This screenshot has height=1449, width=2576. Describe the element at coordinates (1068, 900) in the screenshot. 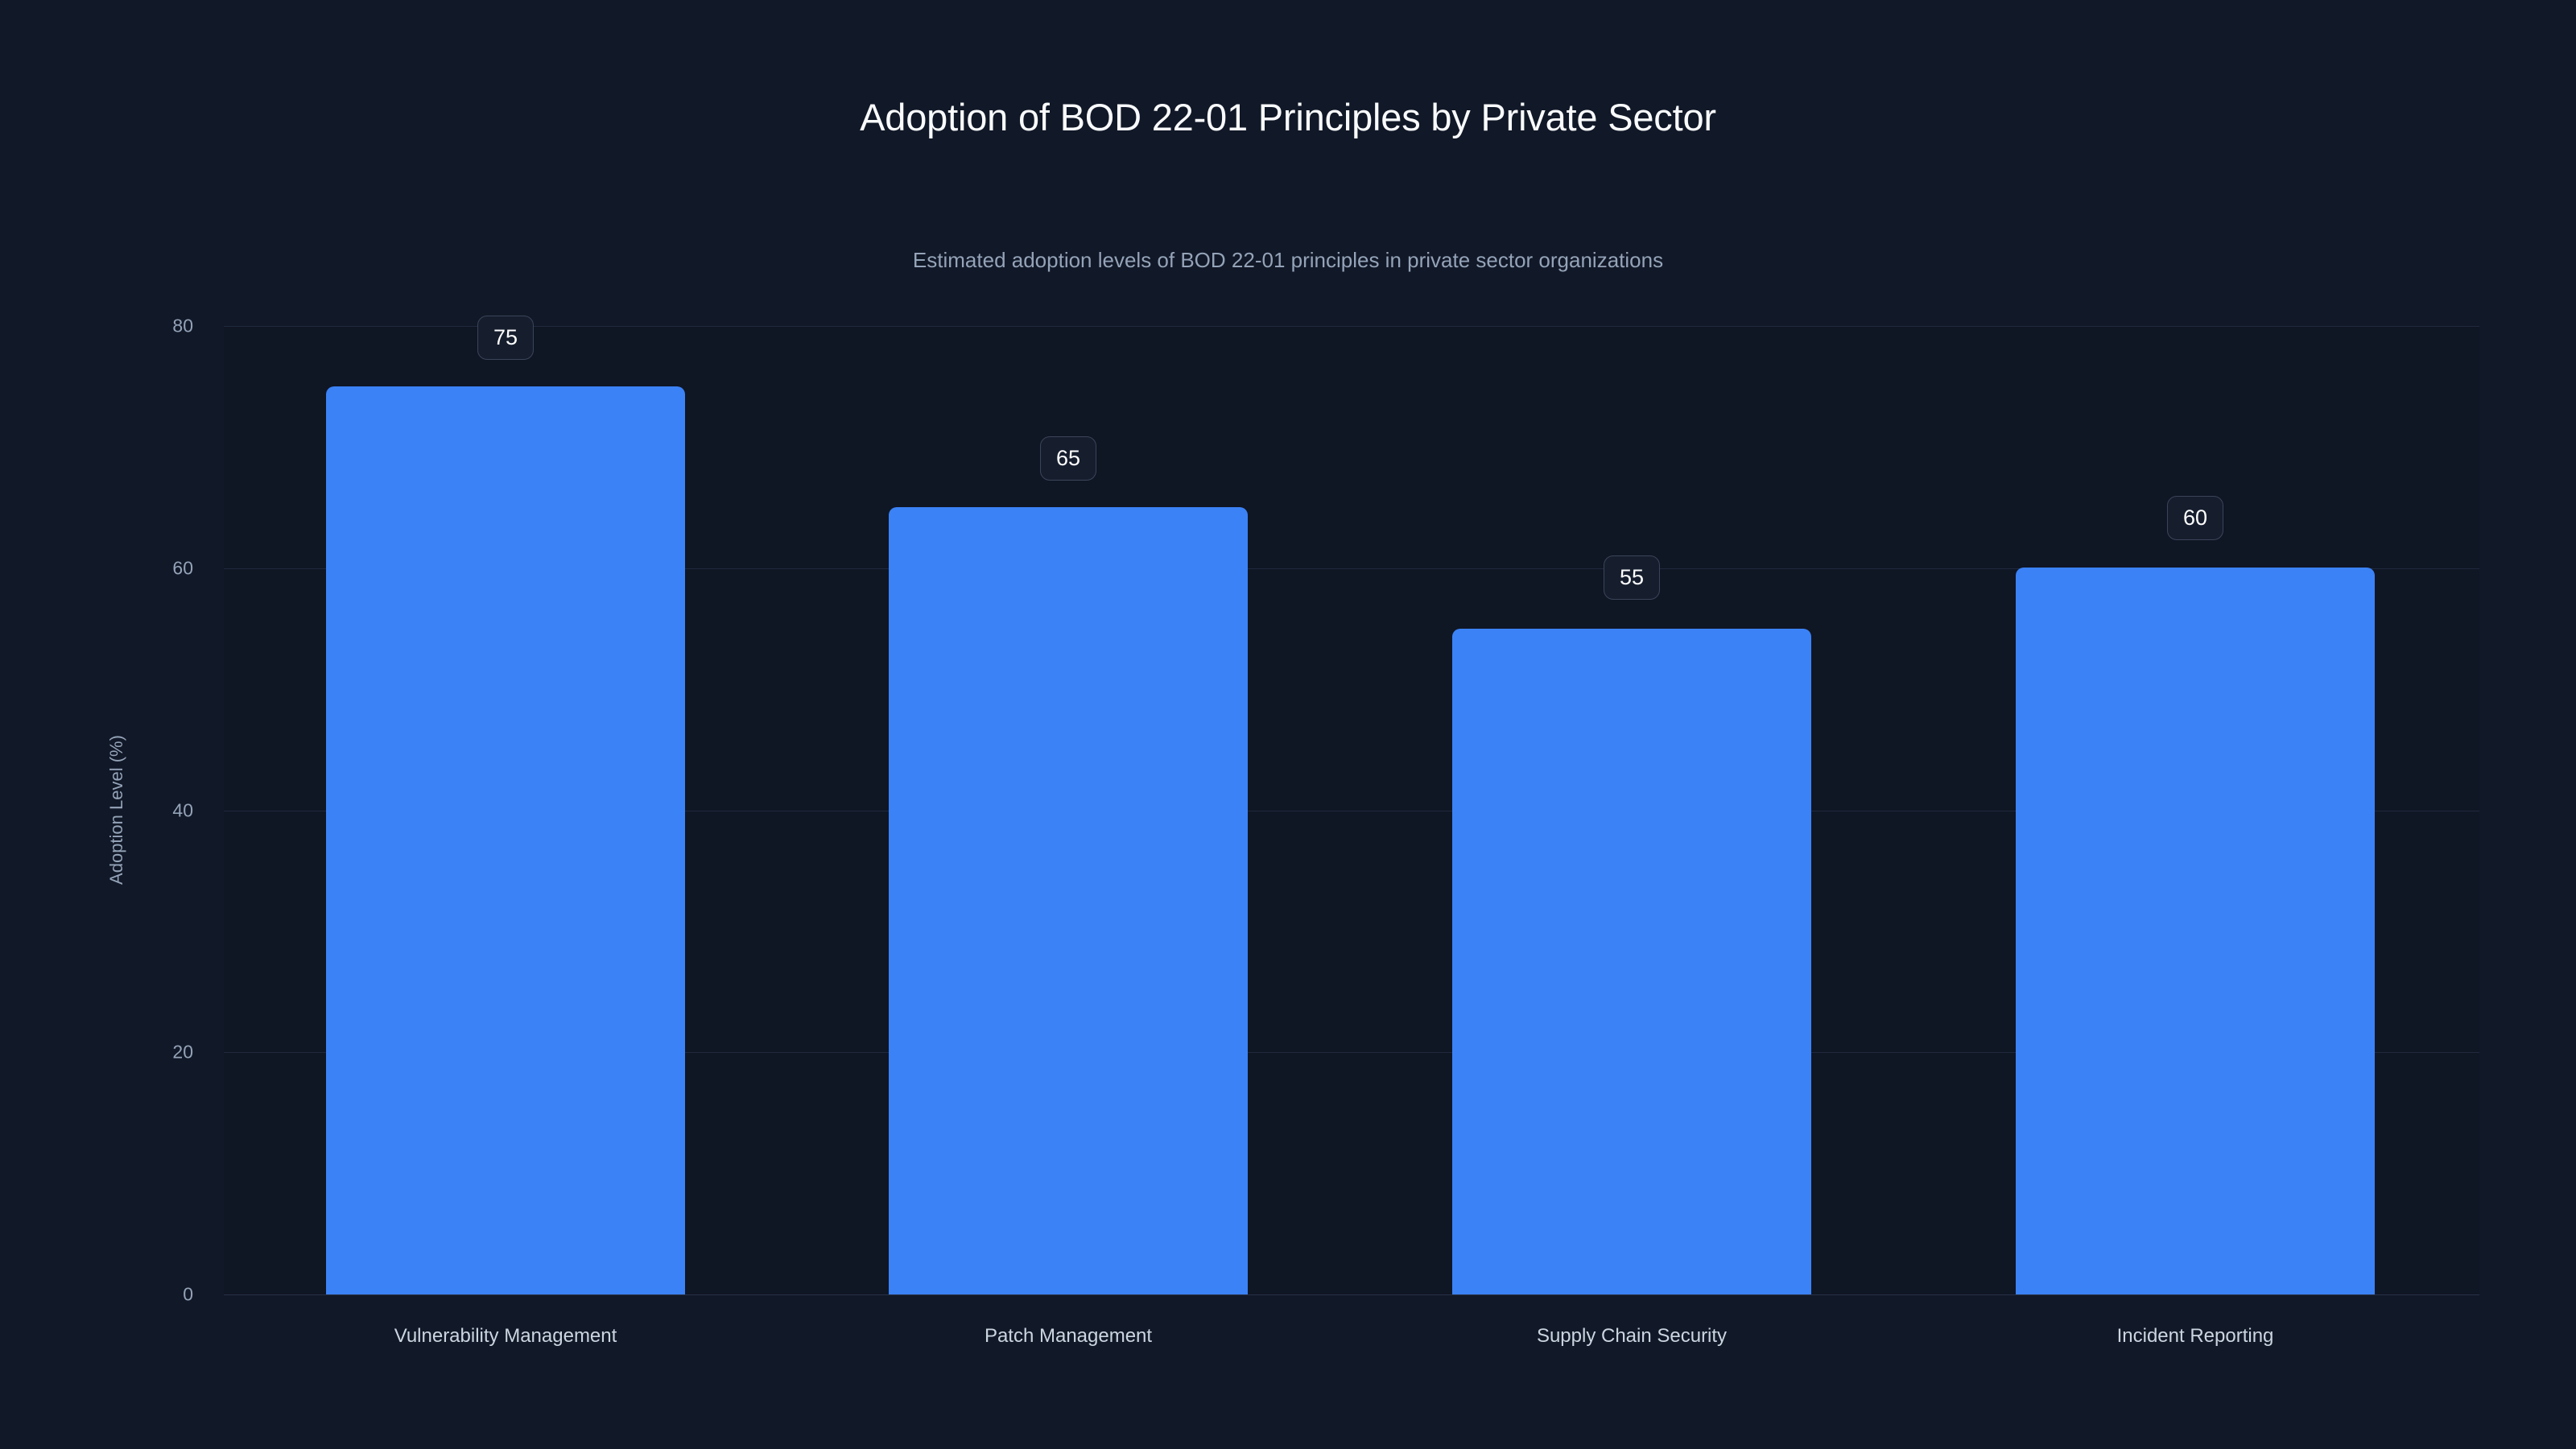

I see `bar-patch-management` at that location.